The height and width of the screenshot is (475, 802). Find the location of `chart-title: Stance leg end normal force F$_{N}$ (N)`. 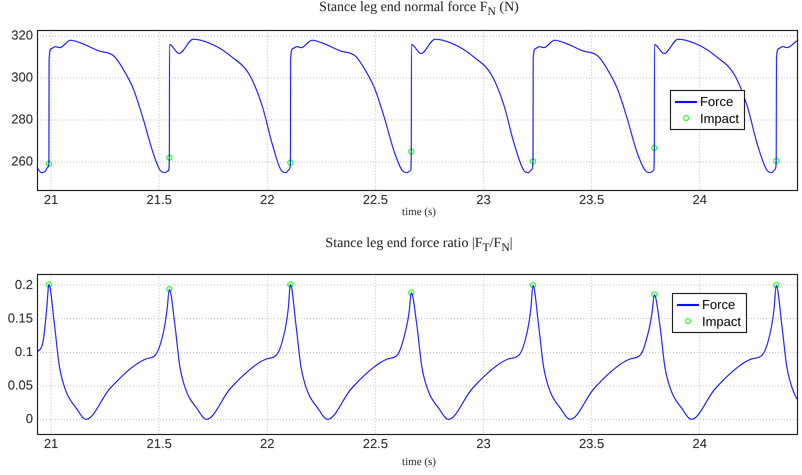

chart-title: Stance leg end normal force F$_{N}$ (N) is located at coordinates (419, 9).